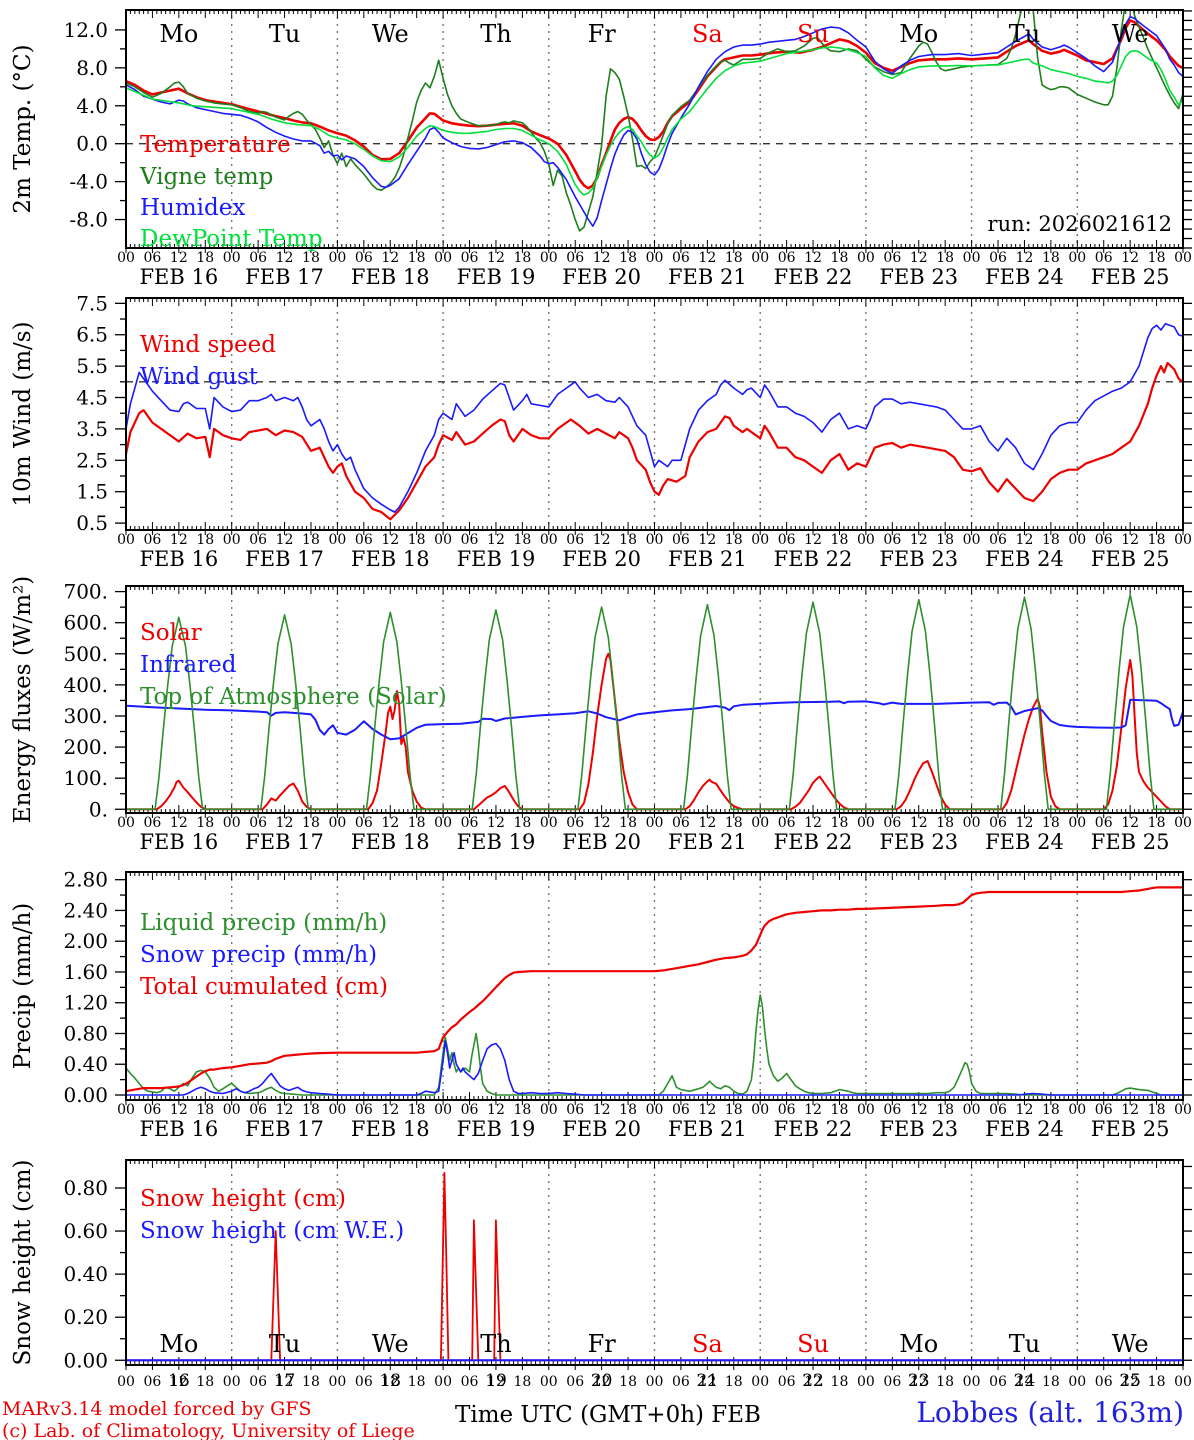 The image size is (1194, 1440). Describe the element at coordinates (85, 1064) in the screenshot. I see `svg-text: 0.40` at that location.